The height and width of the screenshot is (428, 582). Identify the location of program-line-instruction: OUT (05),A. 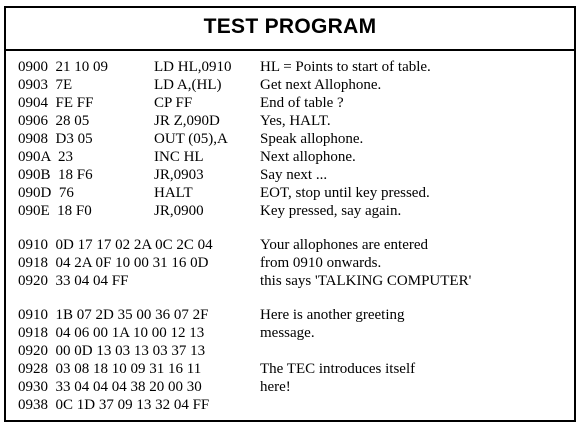
(191, 139).